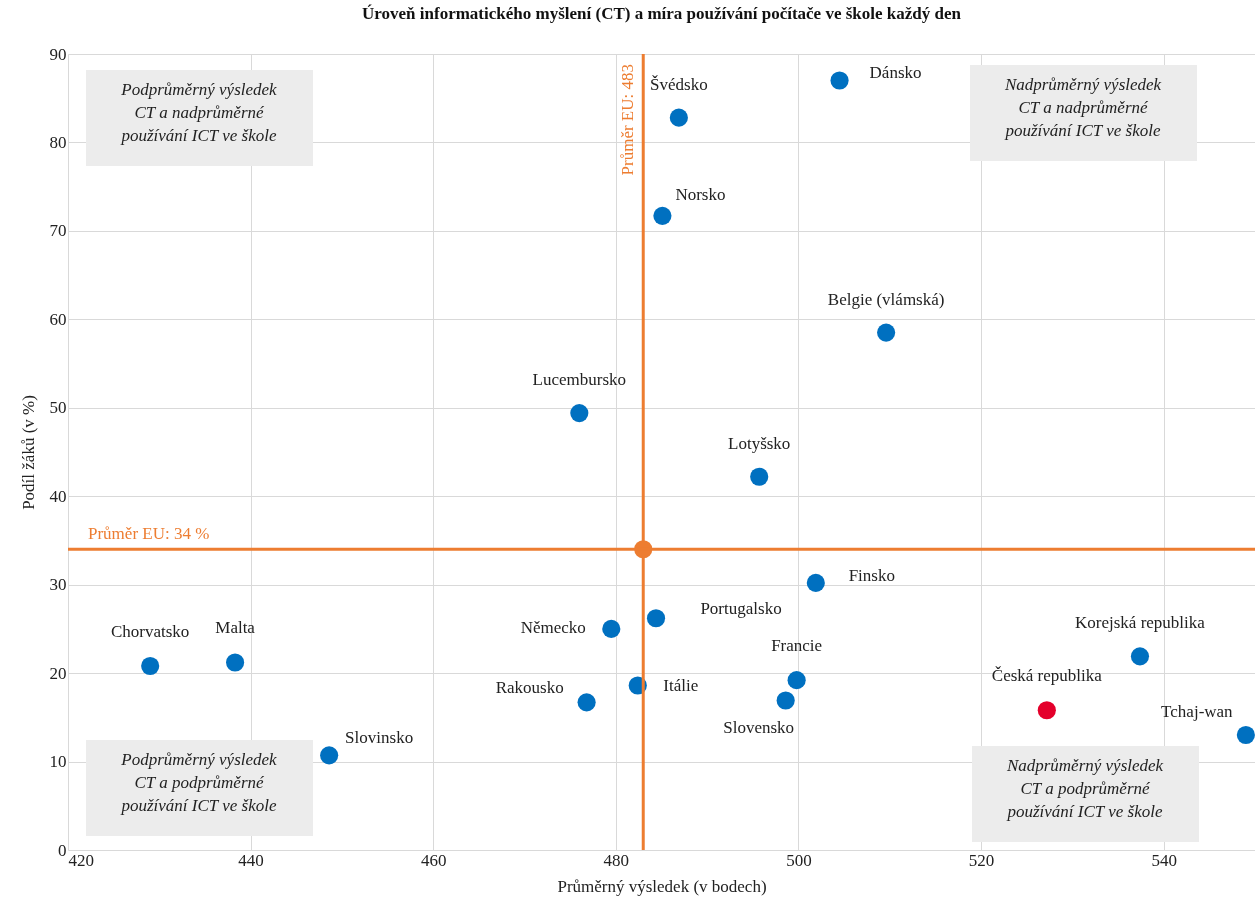 This screenshot has height=918, width=1255. What do you see at coordinates (741, 609) in the screenshot?
I see `annotation: Portugalsko` at bounding box center [741, 609].